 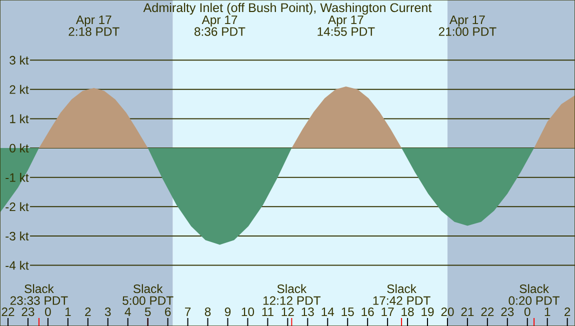 What do you see at coordinates (207, 311) in the screenshot?
I see `x-tick-label: 8` at bounding box center [207, 311].